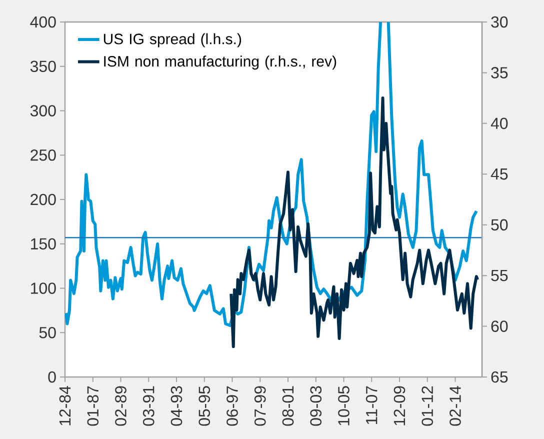 This screenshot has width=544, height=439. I want to click on y-tick-label: 250, so click(43, 155).